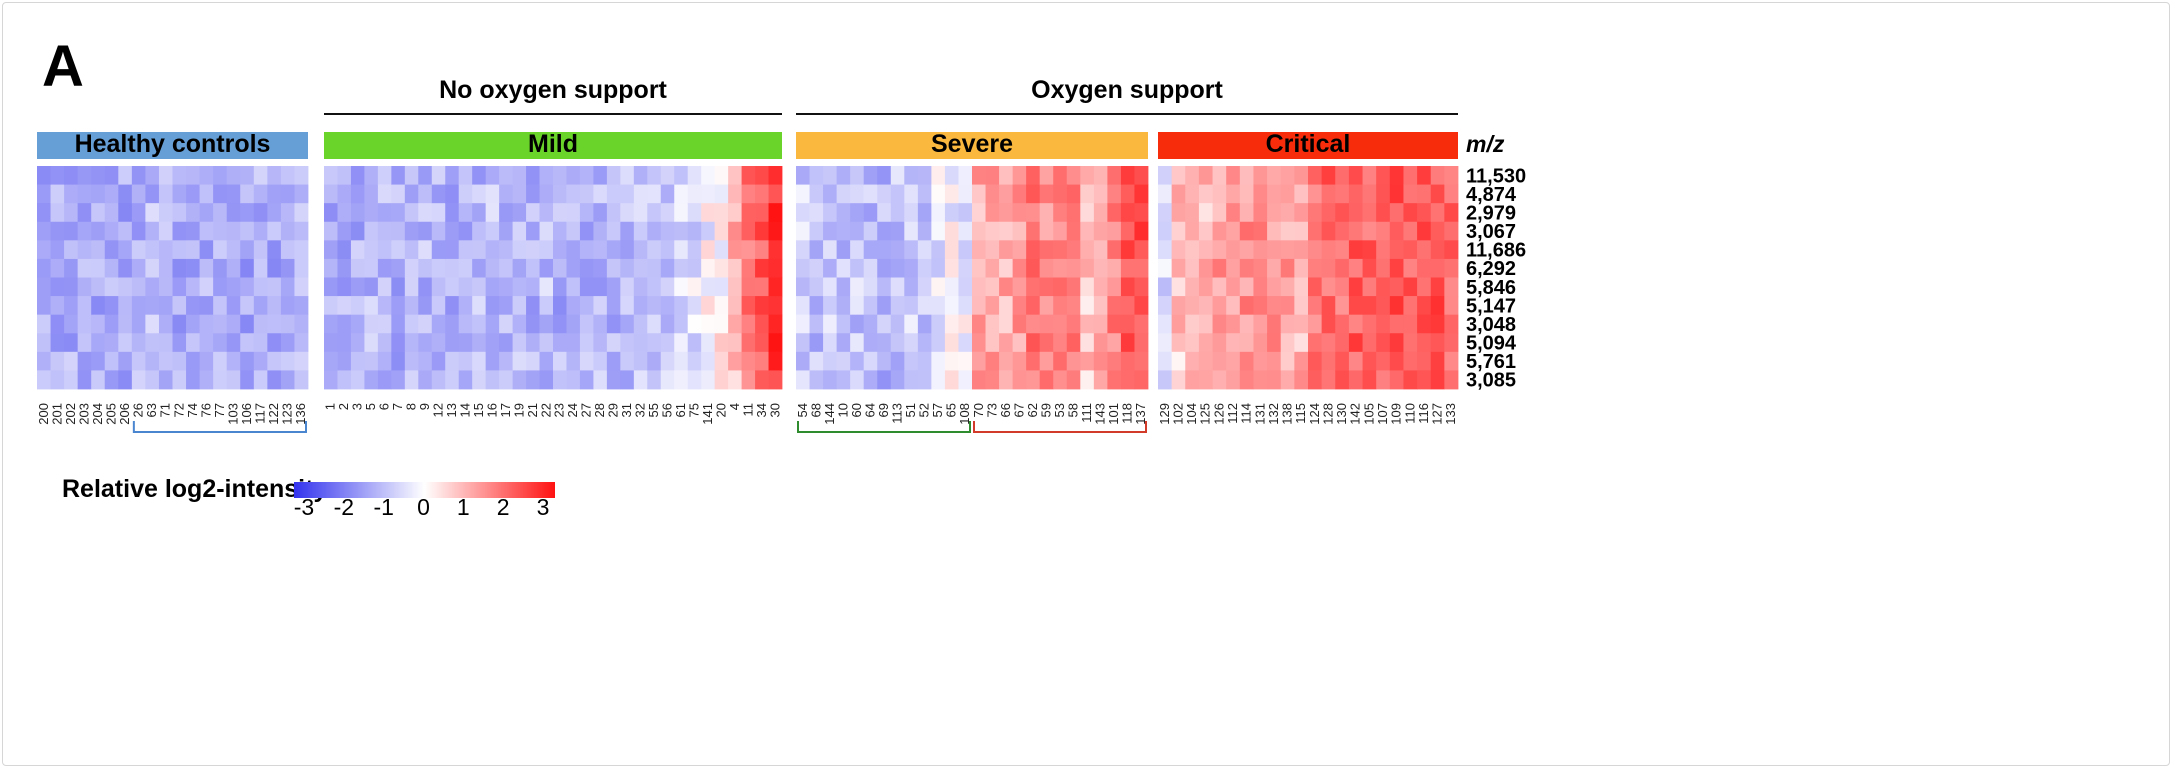 The width and height of the screenshot is (2176, 770). Describe the element at coordinates (1140, 414) in the screenshot. I see `column-label: 137` at that location.